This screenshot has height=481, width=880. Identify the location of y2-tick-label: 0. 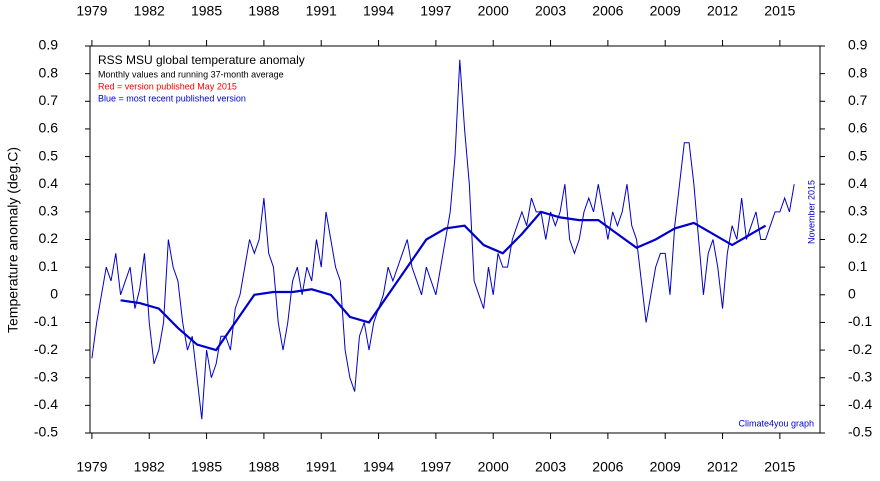
(852, 293).